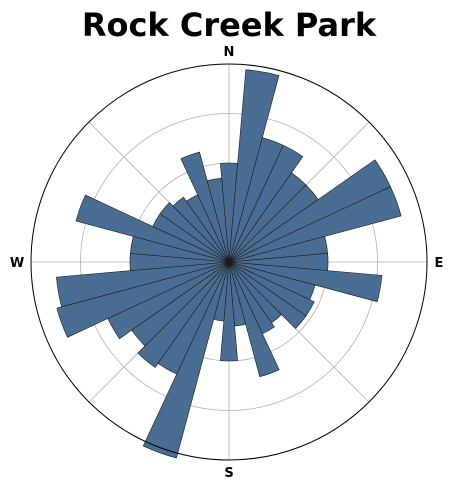 The height and width of the screenshot is (490, 453). I want to click on direction-label-south: S, so click(228, 473).